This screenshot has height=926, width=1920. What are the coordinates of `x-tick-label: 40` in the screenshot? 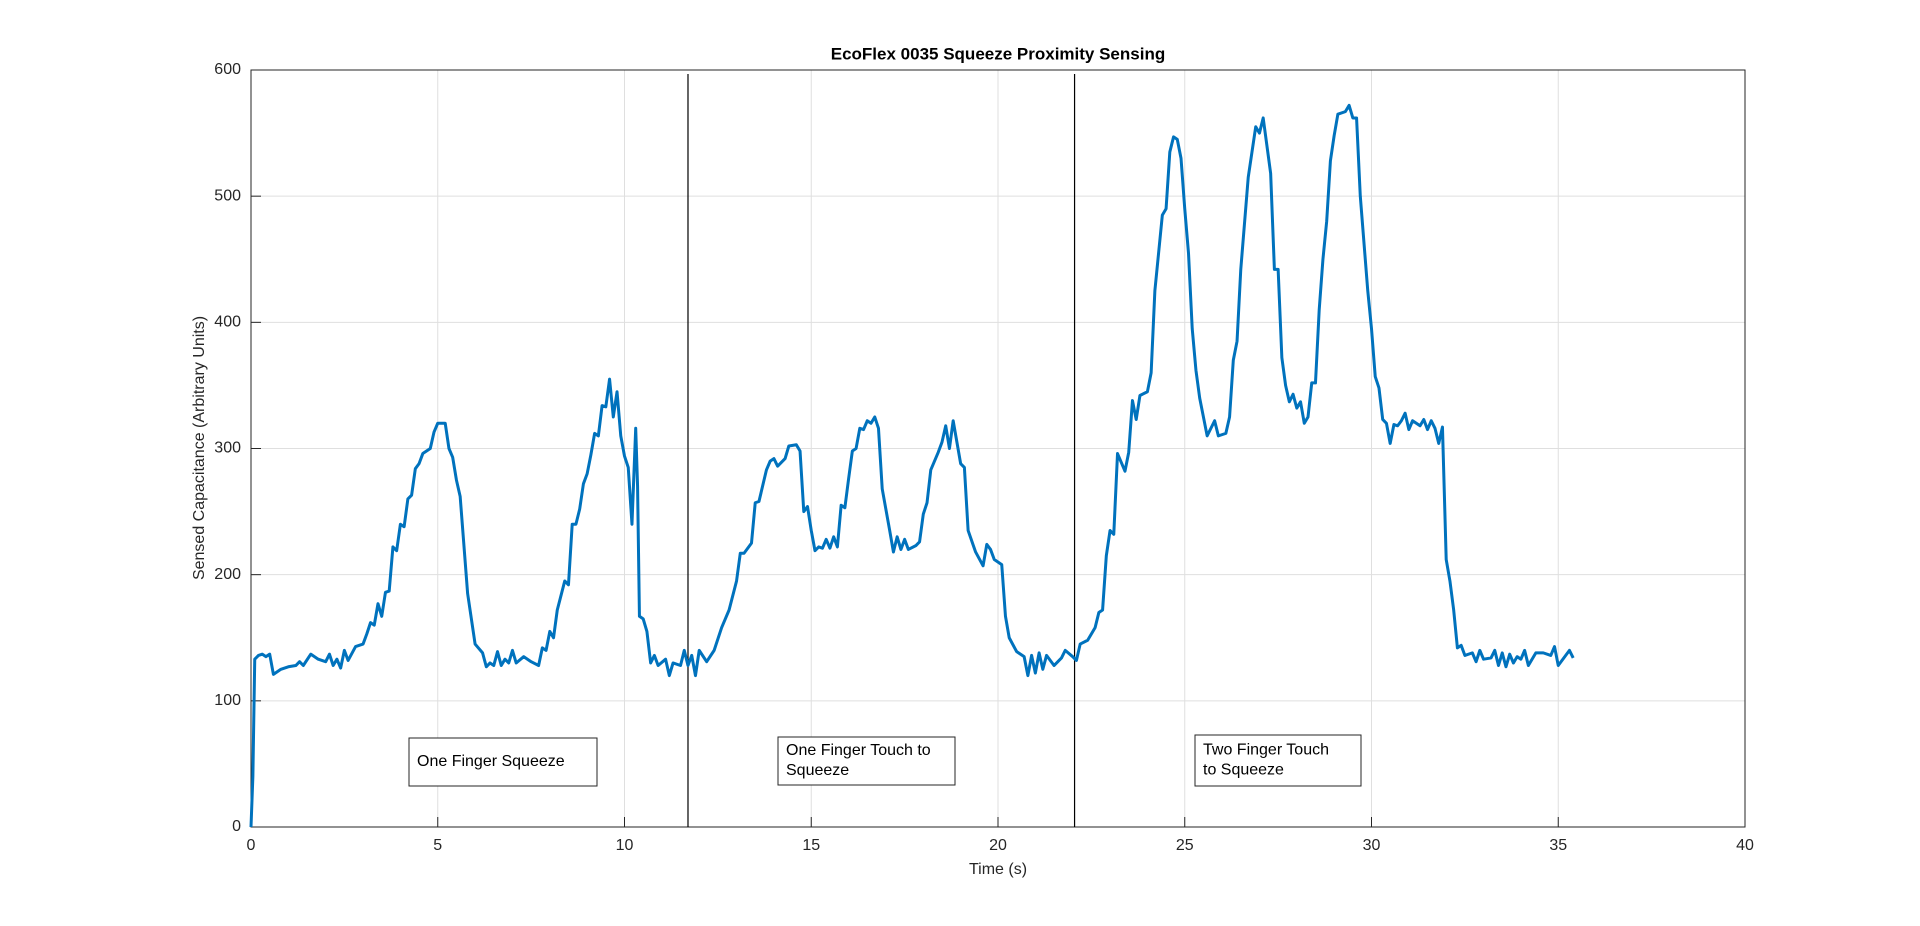 It's located at (1745, 845).